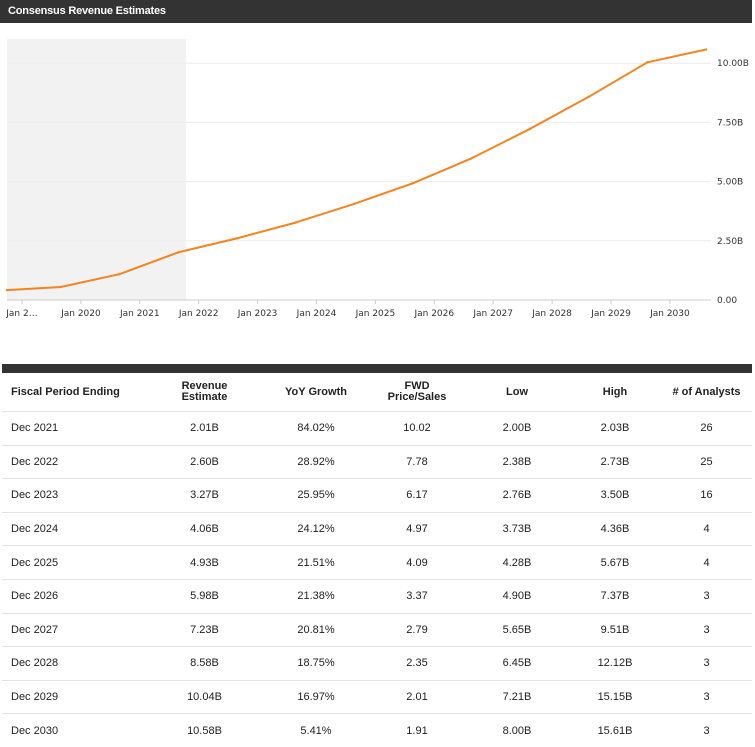  Describe the element at coordinates (204, 528) in the screenshot. I see `cell-revenue-estimate: 4.06B` at that location.